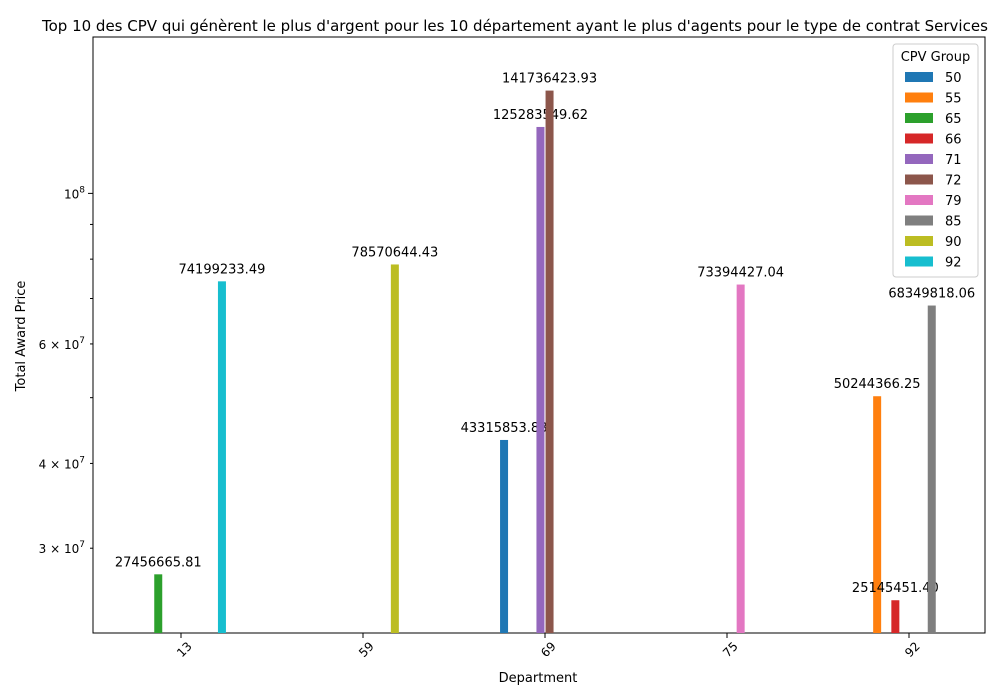  Describe the element at coordinates (21, 337) in the screenshot. I see `y-axis-label: Total Award Price` at that location.